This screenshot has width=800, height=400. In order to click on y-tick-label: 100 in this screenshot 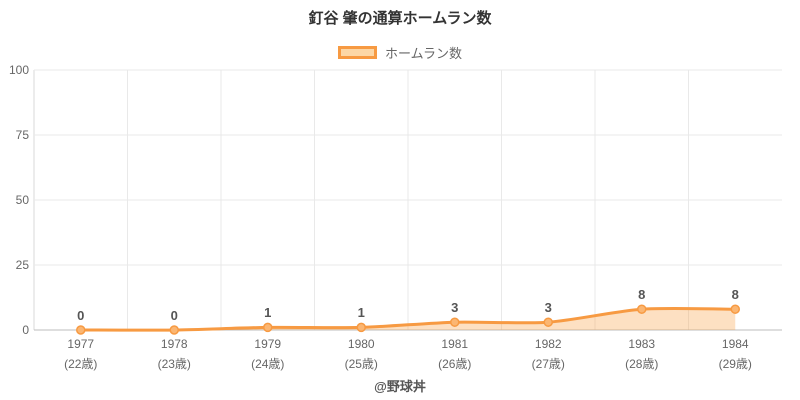, I will do `click(18, 70)`.